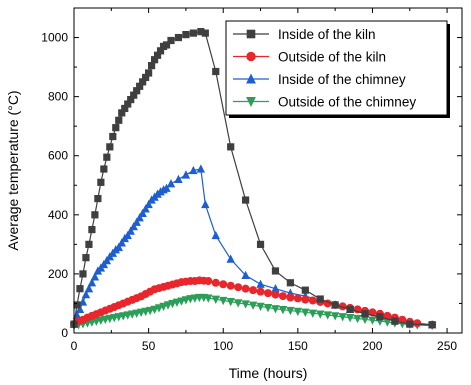 The width and height of the screenshot is (471, 385). I want to click on y-tick-label: 1000, so click(54, 38).